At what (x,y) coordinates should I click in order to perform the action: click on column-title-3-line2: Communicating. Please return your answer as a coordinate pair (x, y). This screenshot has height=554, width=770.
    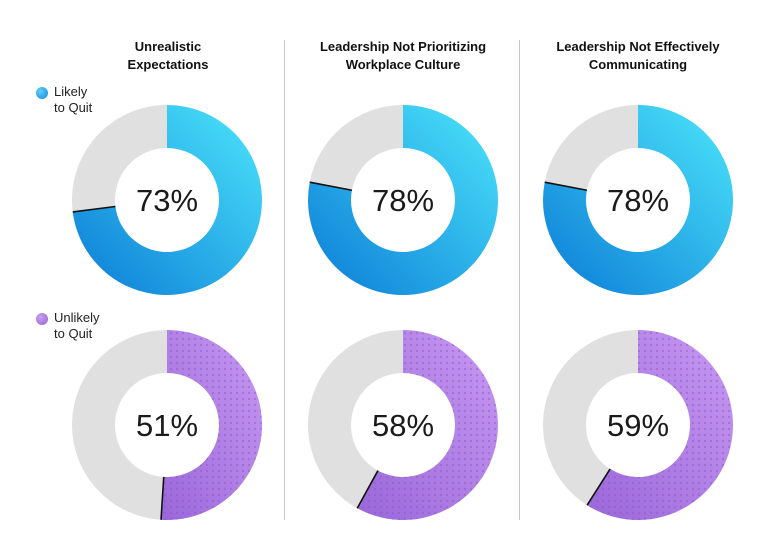
    Looking at the image, I should click on (638, 64).